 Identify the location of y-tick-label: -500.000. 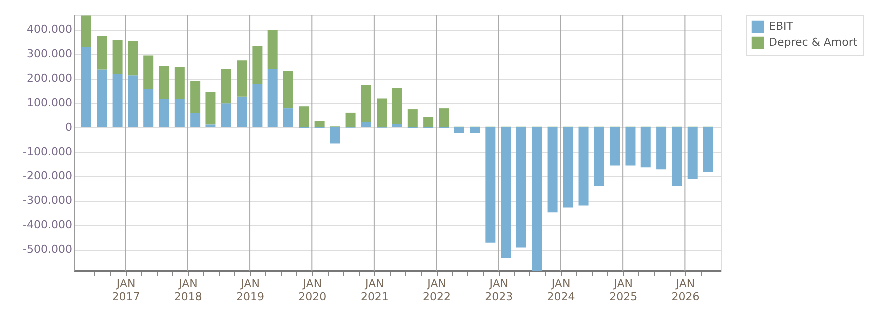
(47, 249).